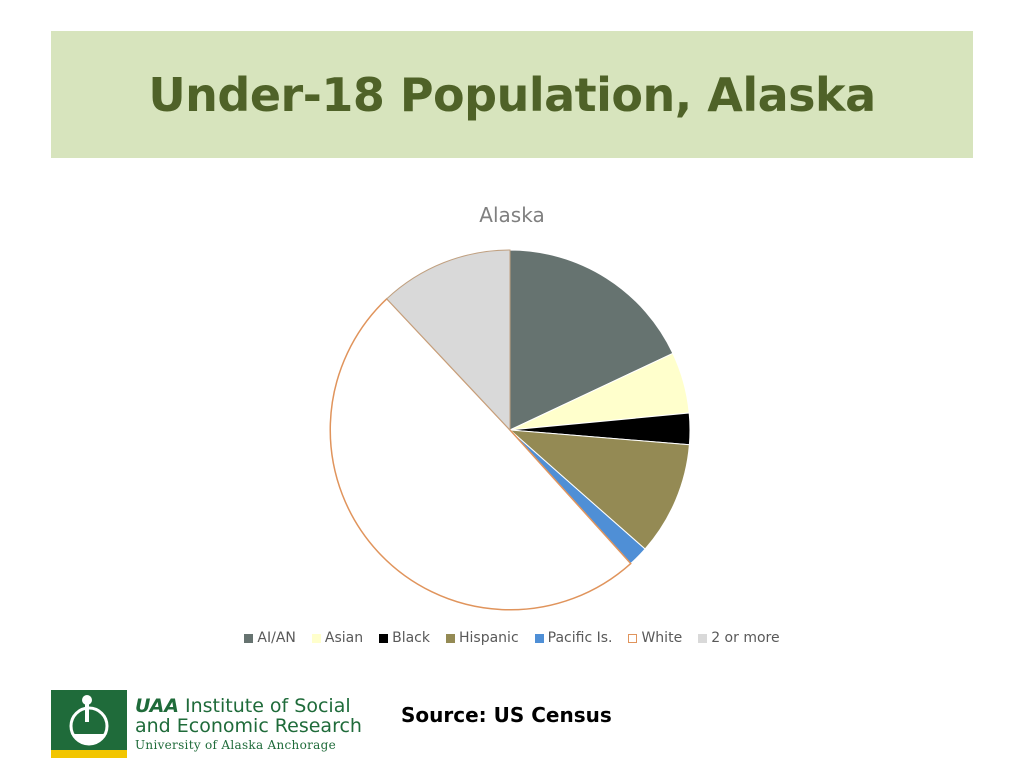  I want to click on legend-item-2-or-more: 2 or more, so click(739, 638).